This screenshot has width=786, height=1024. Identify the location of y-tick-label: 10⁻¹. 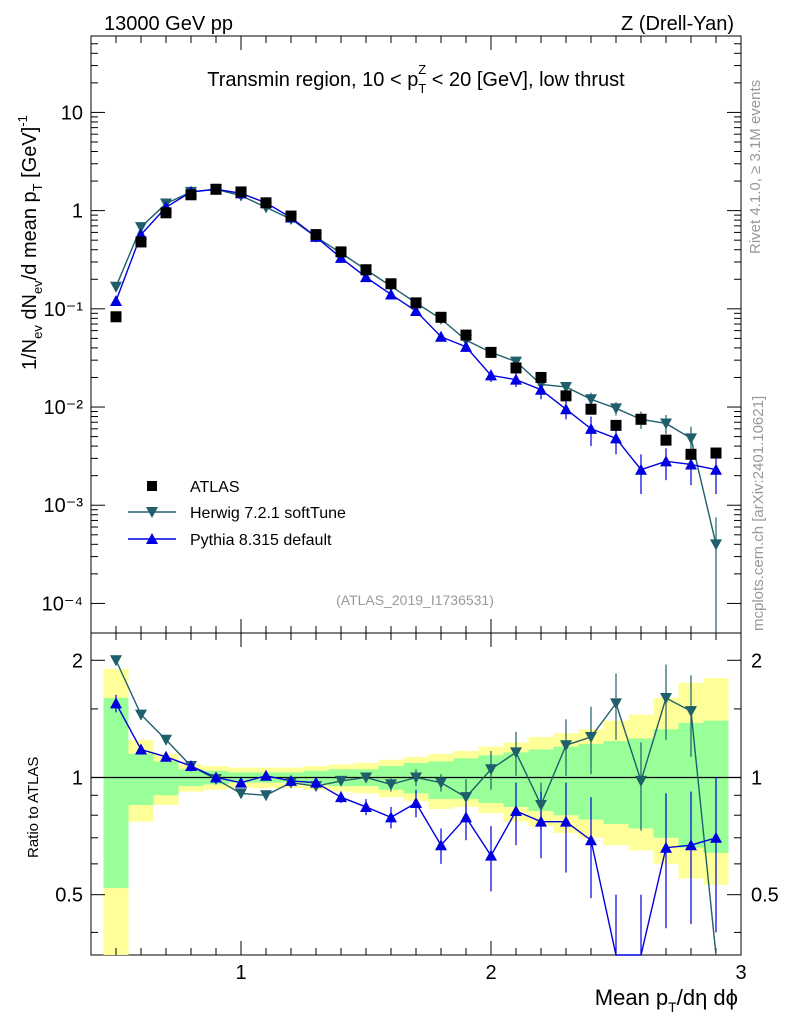
(64, 310).